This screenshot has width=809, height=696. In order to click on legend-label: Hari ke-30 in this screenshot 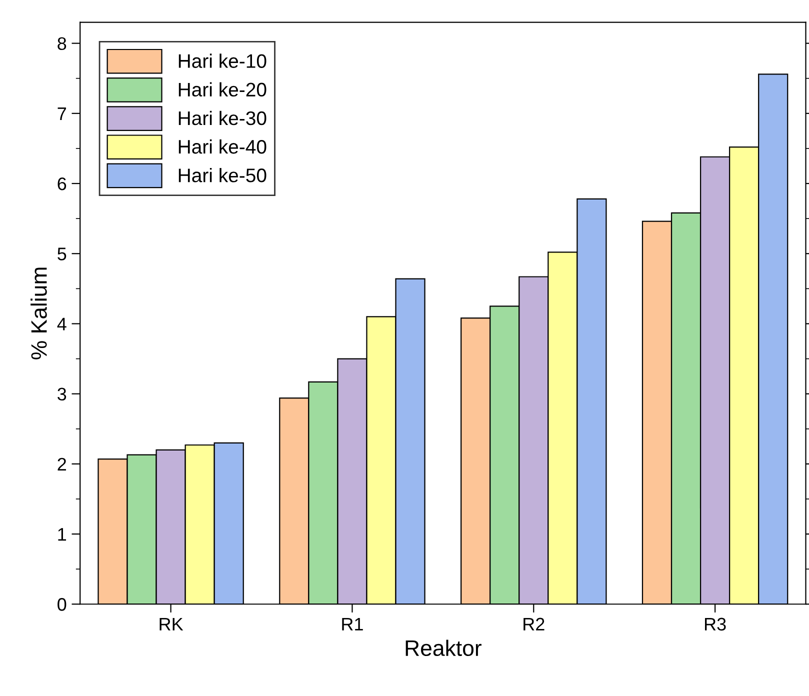, I will do `click(222, 118)`.